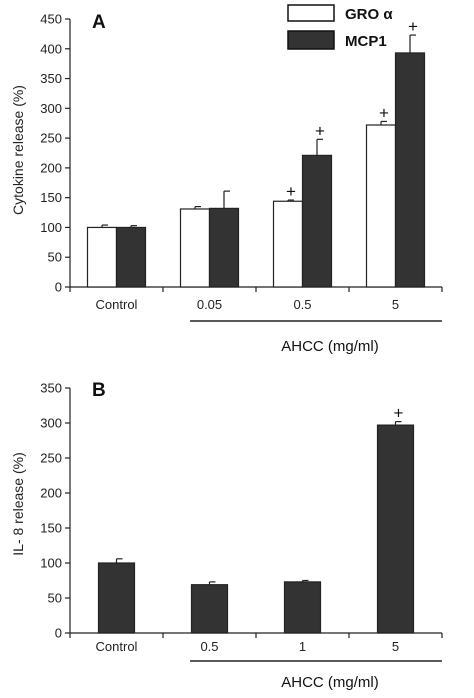 Image resolution: width=474 pixels, height=698 pixels. What do you see at coordinates (51, 19) in the screenshot?
I see `panel-a-y-tick-label: 450` at bounding box center [51, 19].